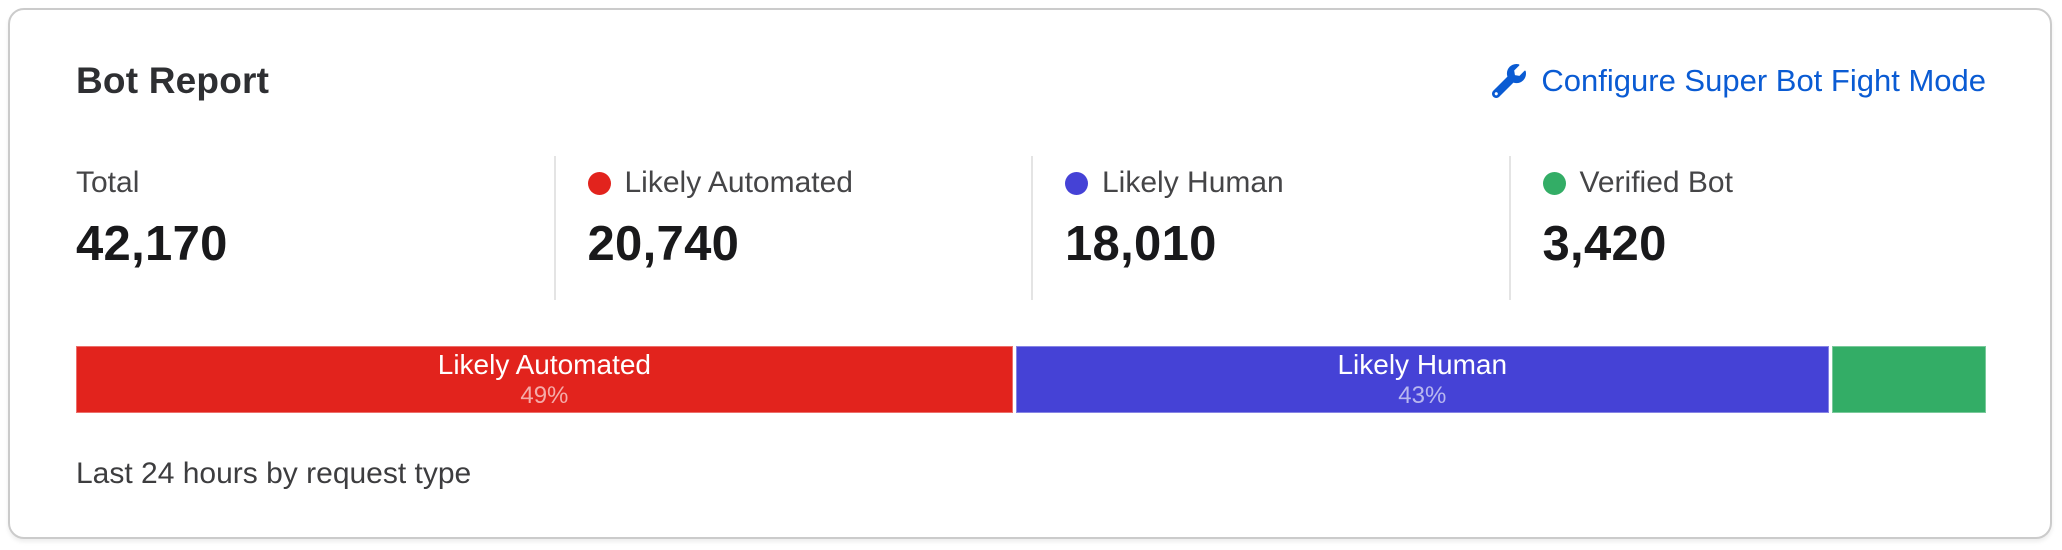 The image size is (2062, 550). Describe the element at coordinates (152, 244) in the screenshot. I see `stat-total-value: 42,170` at that location.